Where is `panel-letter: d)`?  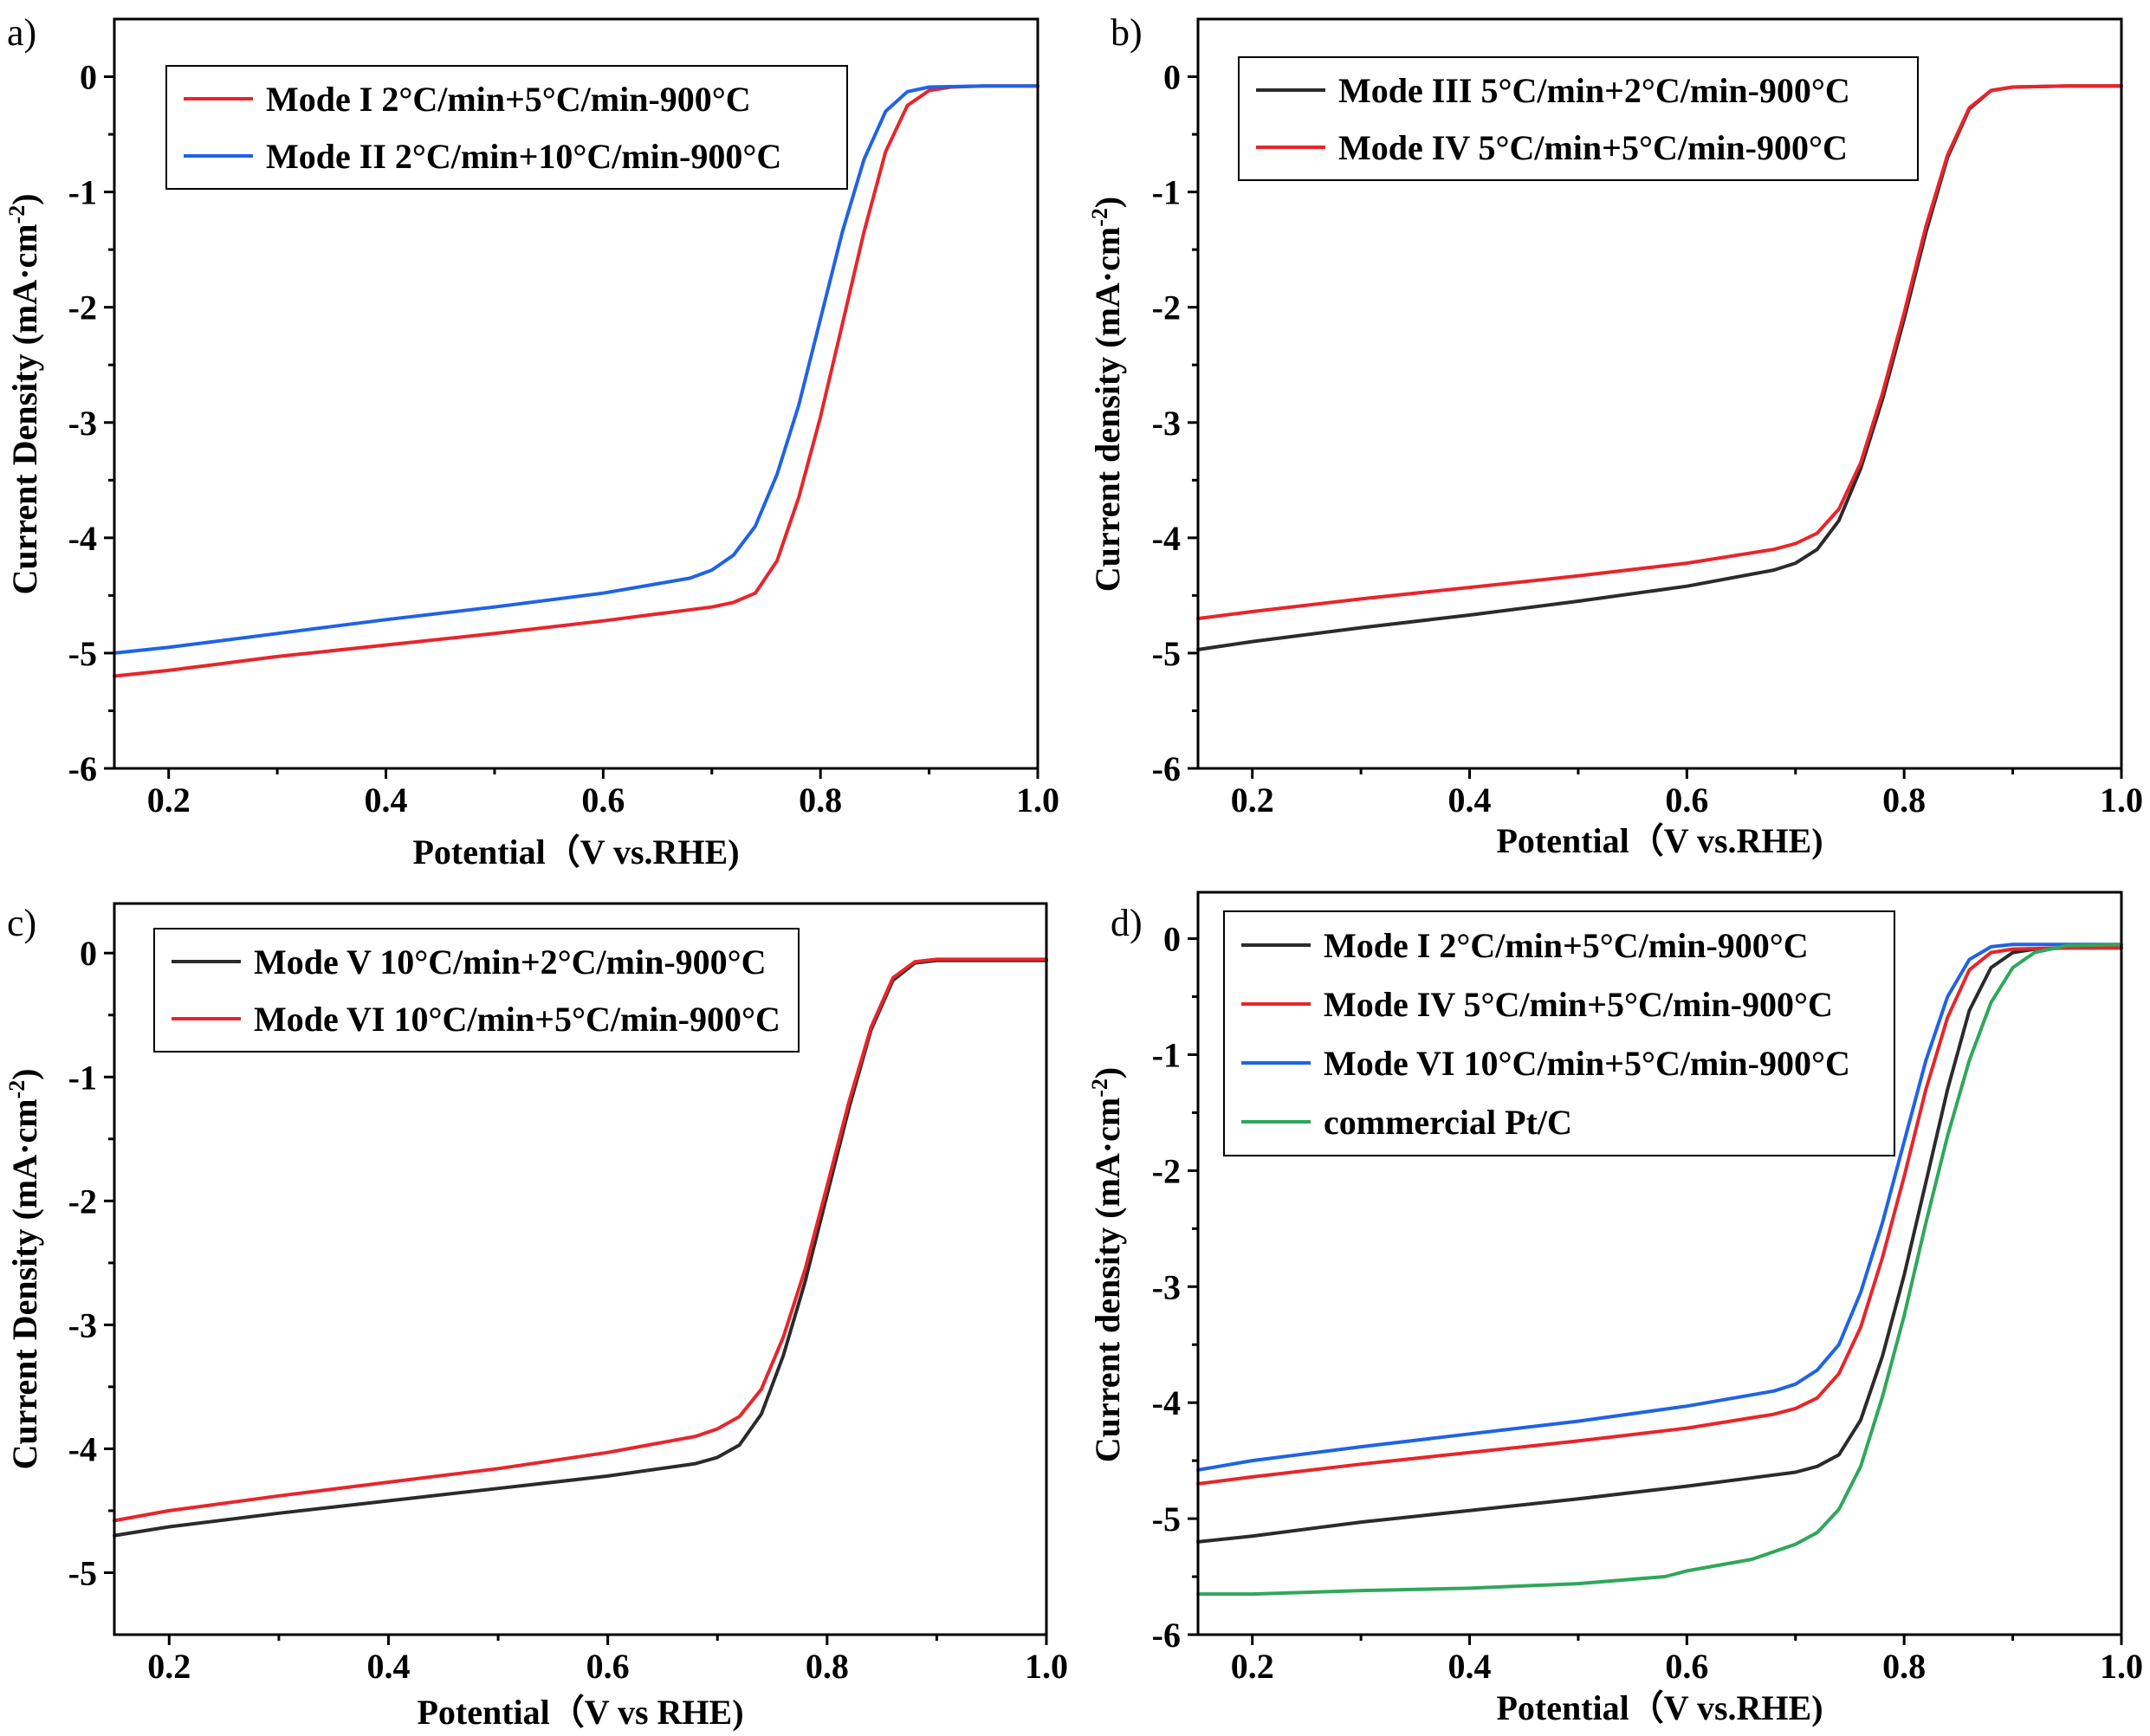
panel-letter: d) is located at coordinates (1127, 923).